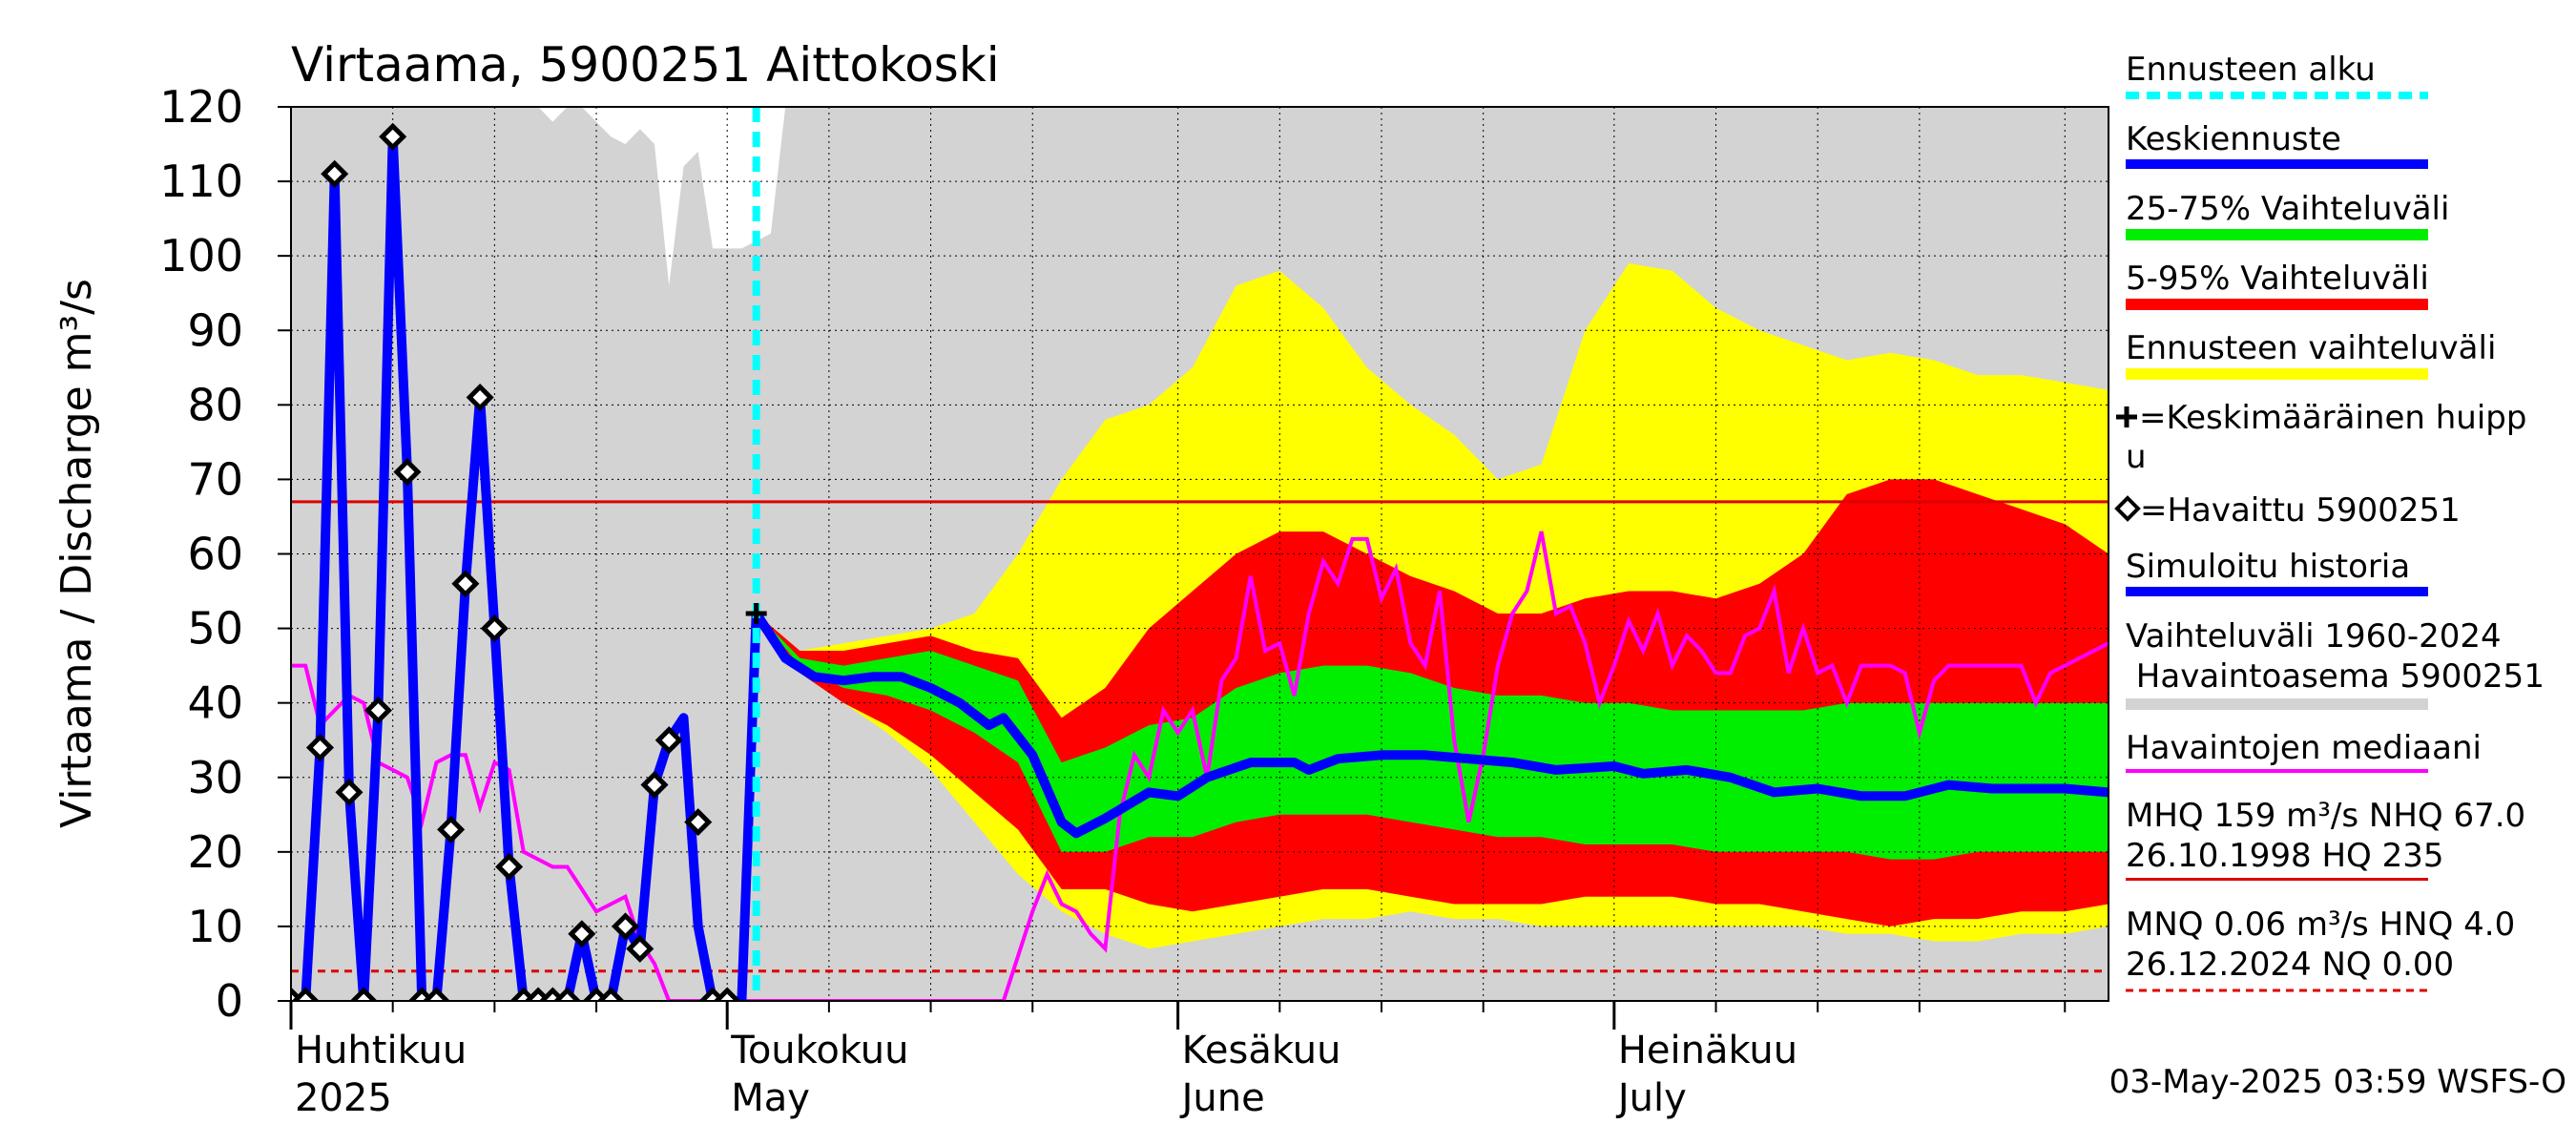 Image resolution: width=2576 pixels, height=1145 pixels. What do you see at coordinates (2277, 879) in the screenshot?
I see `legend-mhq-swatch` at bounding box center [2277, 879].